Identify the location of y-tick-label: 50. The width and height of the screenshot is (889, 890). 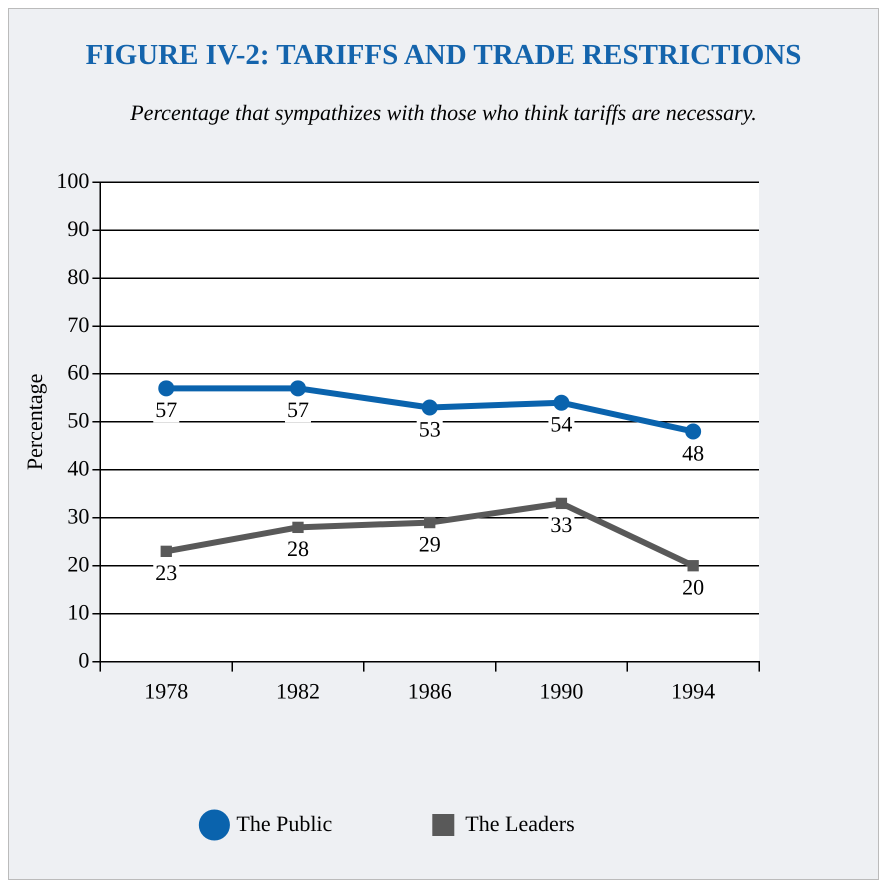
(78, 420).